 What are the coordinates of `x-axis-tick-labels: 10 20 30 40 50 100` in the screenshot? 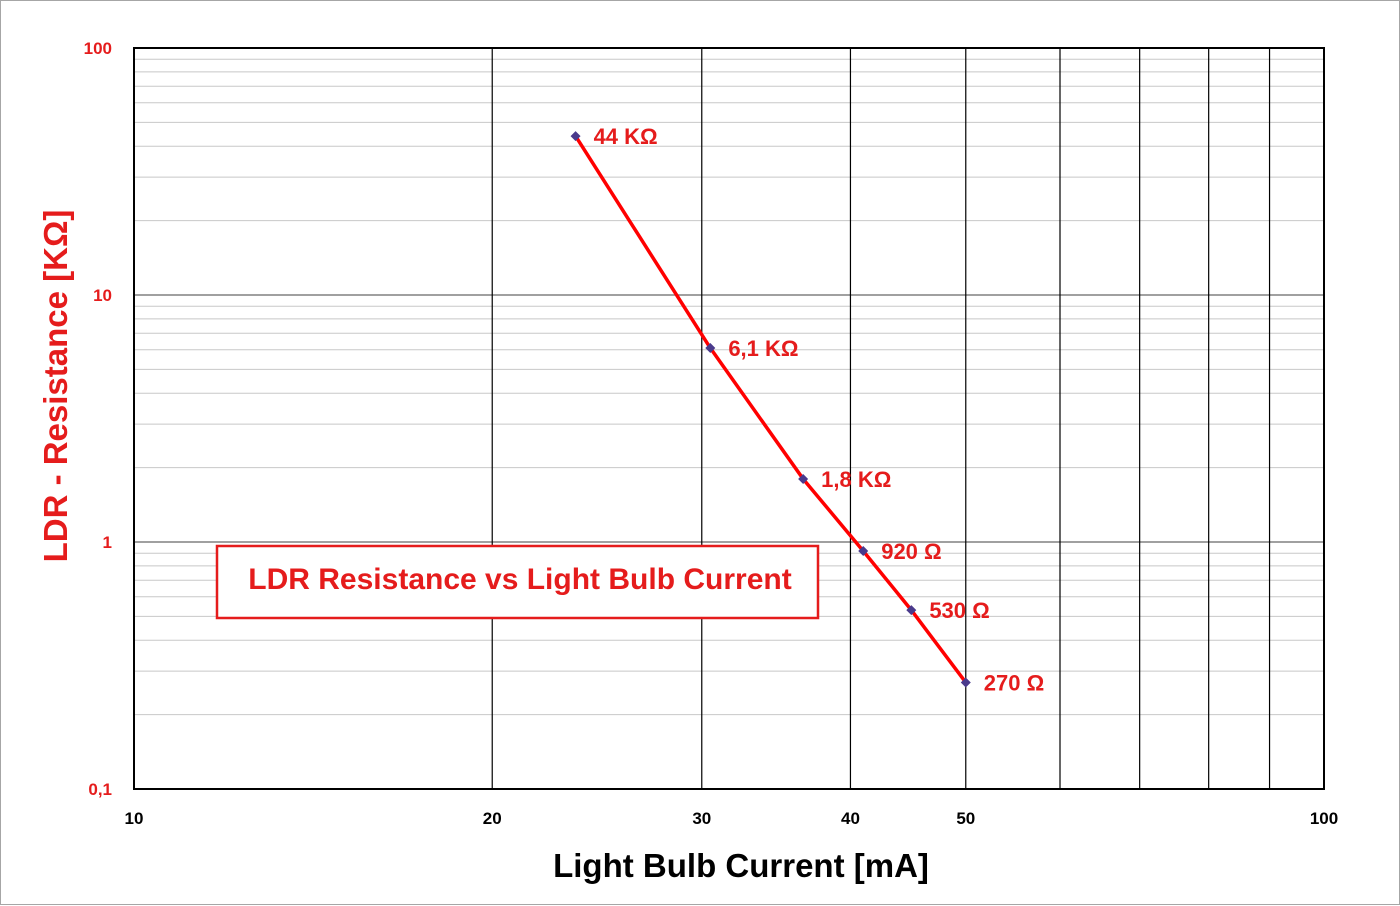 It's located at (732, 818).